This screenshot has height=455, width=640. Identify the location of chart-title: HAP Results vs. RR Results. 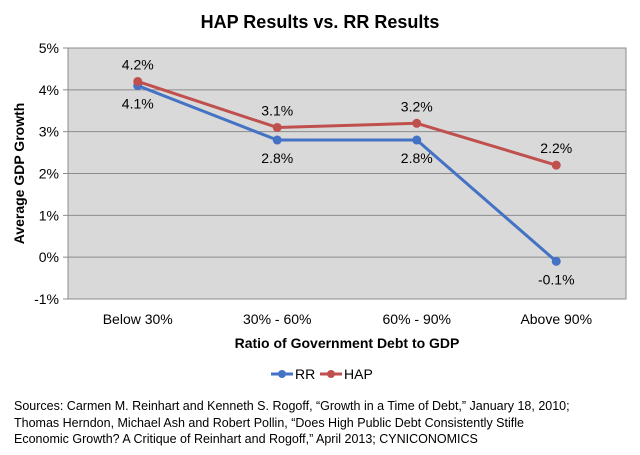
(320, 22).